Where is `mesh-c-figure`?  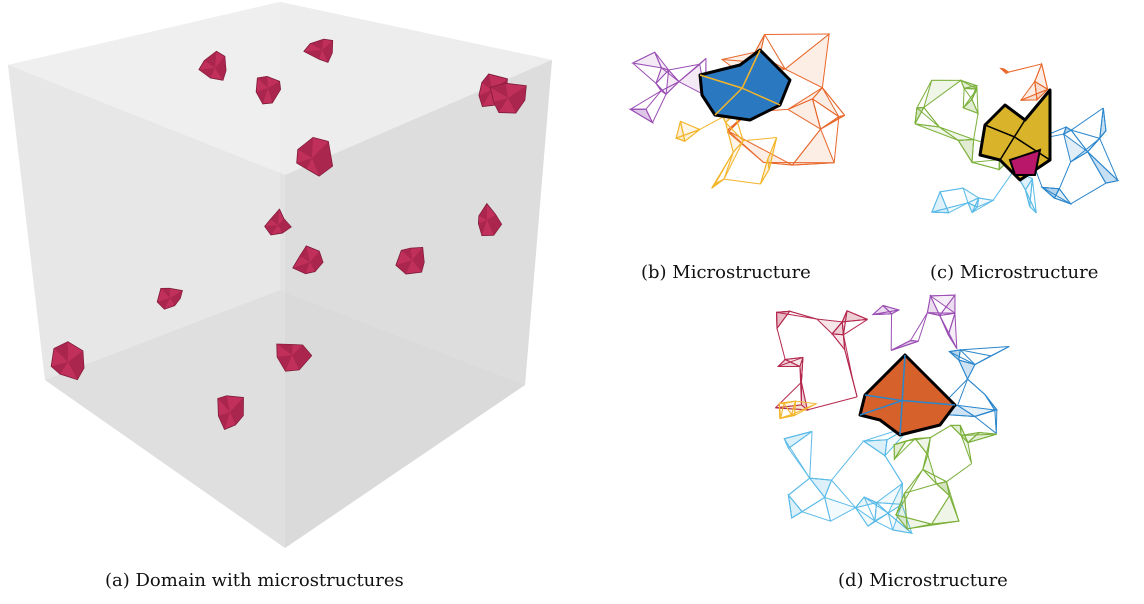 mesh-c-figure is located at coordinates (1017, 138).